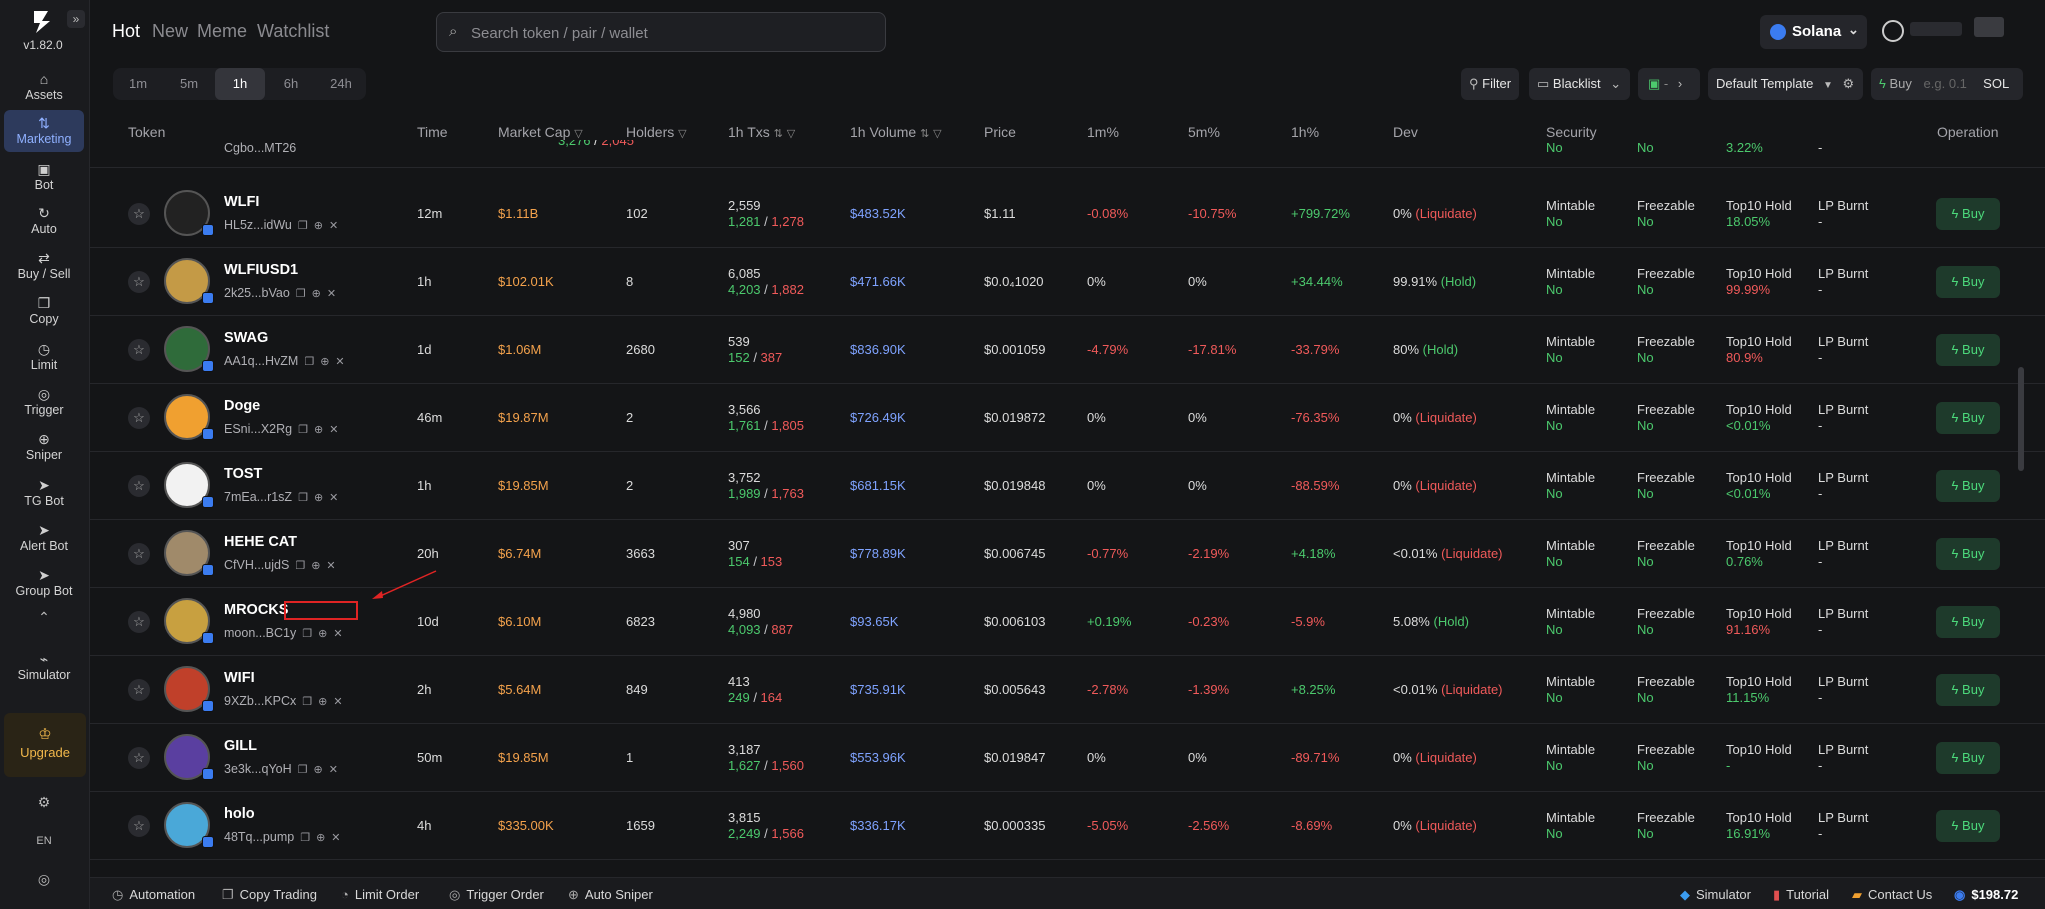  What do you see at coordinates (671, 33) in the screenshot?
I see `search-input` at bounding box center [671, 33].